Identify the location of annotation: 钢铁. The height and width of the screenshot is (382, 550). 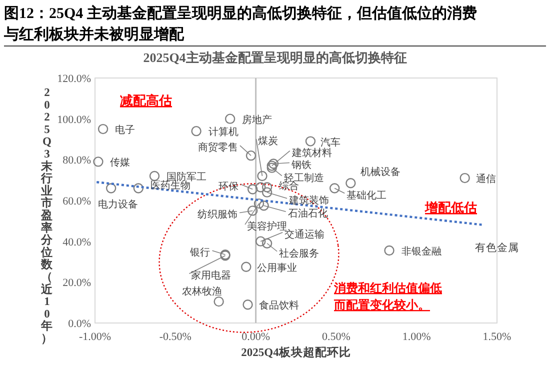
(301, 164).